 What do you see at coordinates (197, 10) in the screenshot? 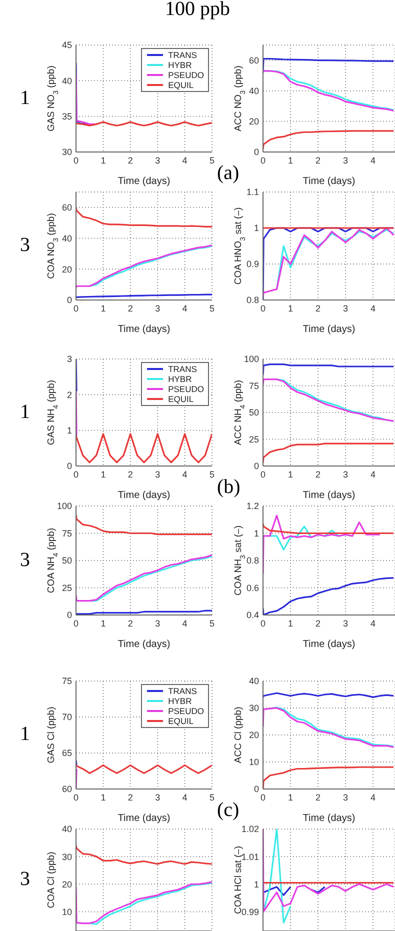
I see `text: 100 ppb` at bounding box center [197, 10].